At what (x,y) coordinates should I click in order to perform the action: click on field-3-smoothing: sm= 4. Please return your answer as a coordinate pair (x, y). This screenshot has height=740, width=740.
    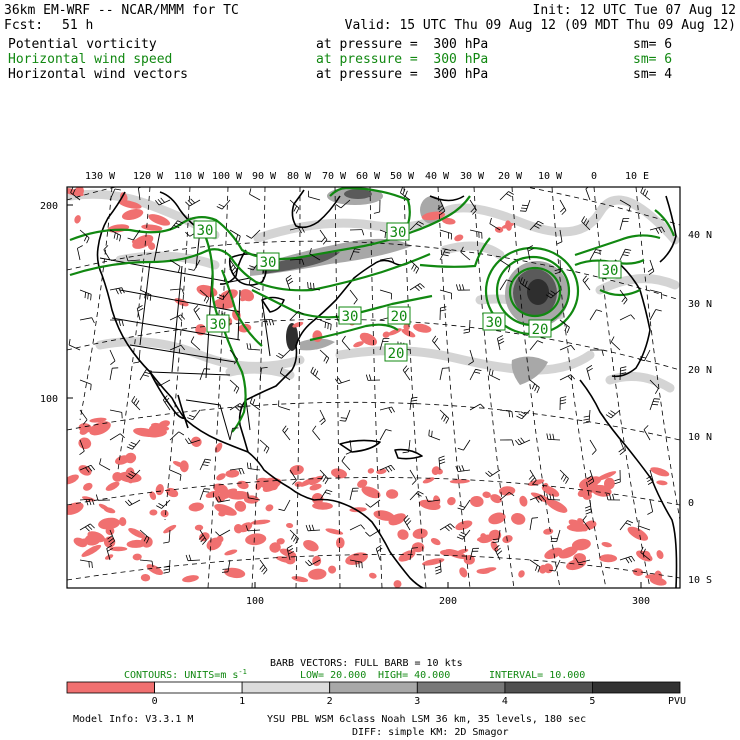
    Looking at the image, I should click on (653, 74).